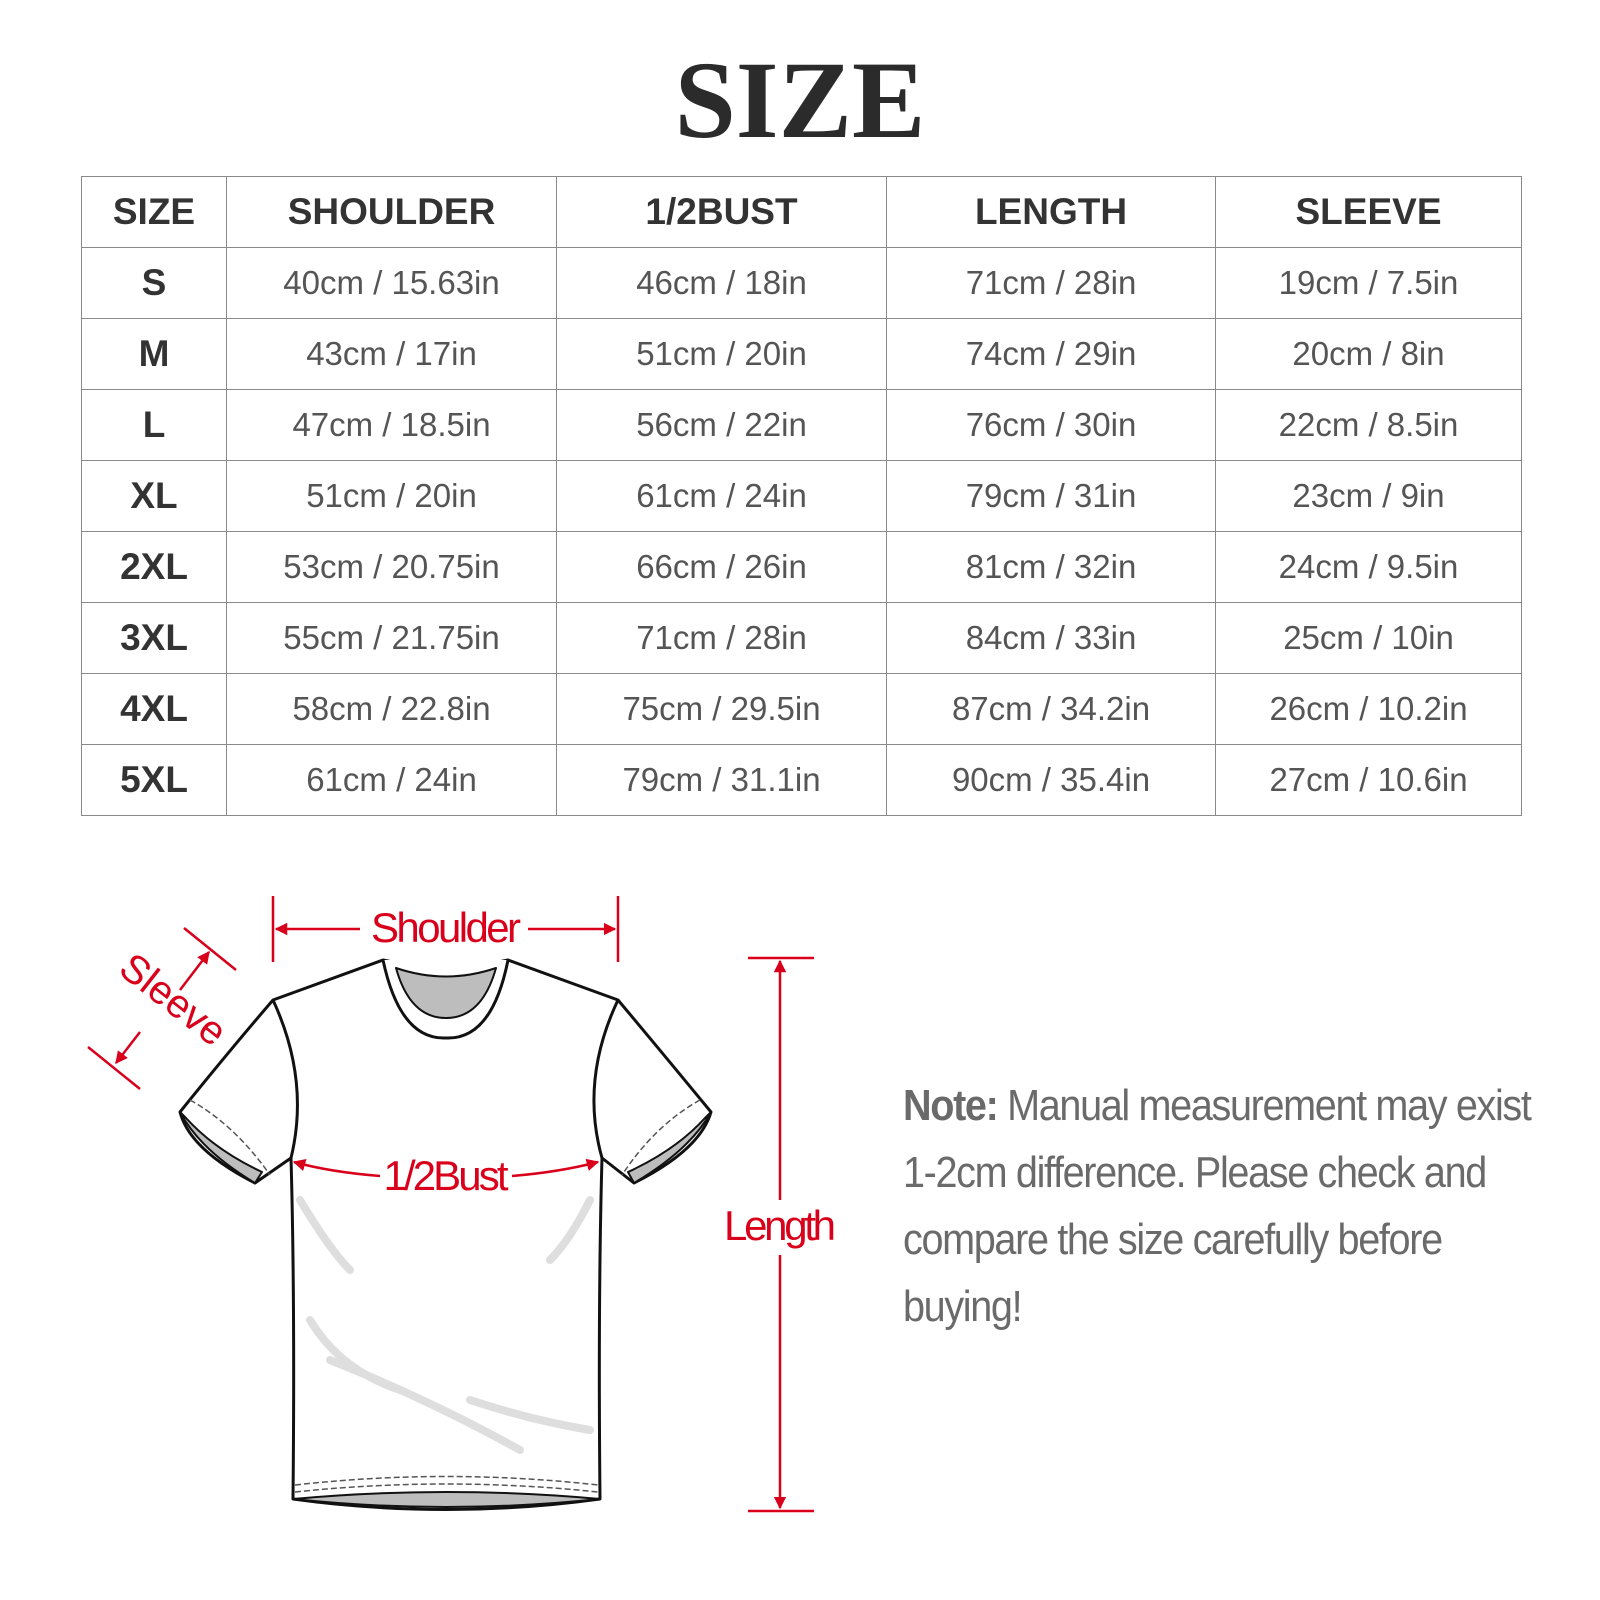 This screenshot has height=1600, width=1600. Describe the element at coordinates (1368, 709) in the screenshot. I see `measurement-cell: 26cm / 10.2in` at that location.